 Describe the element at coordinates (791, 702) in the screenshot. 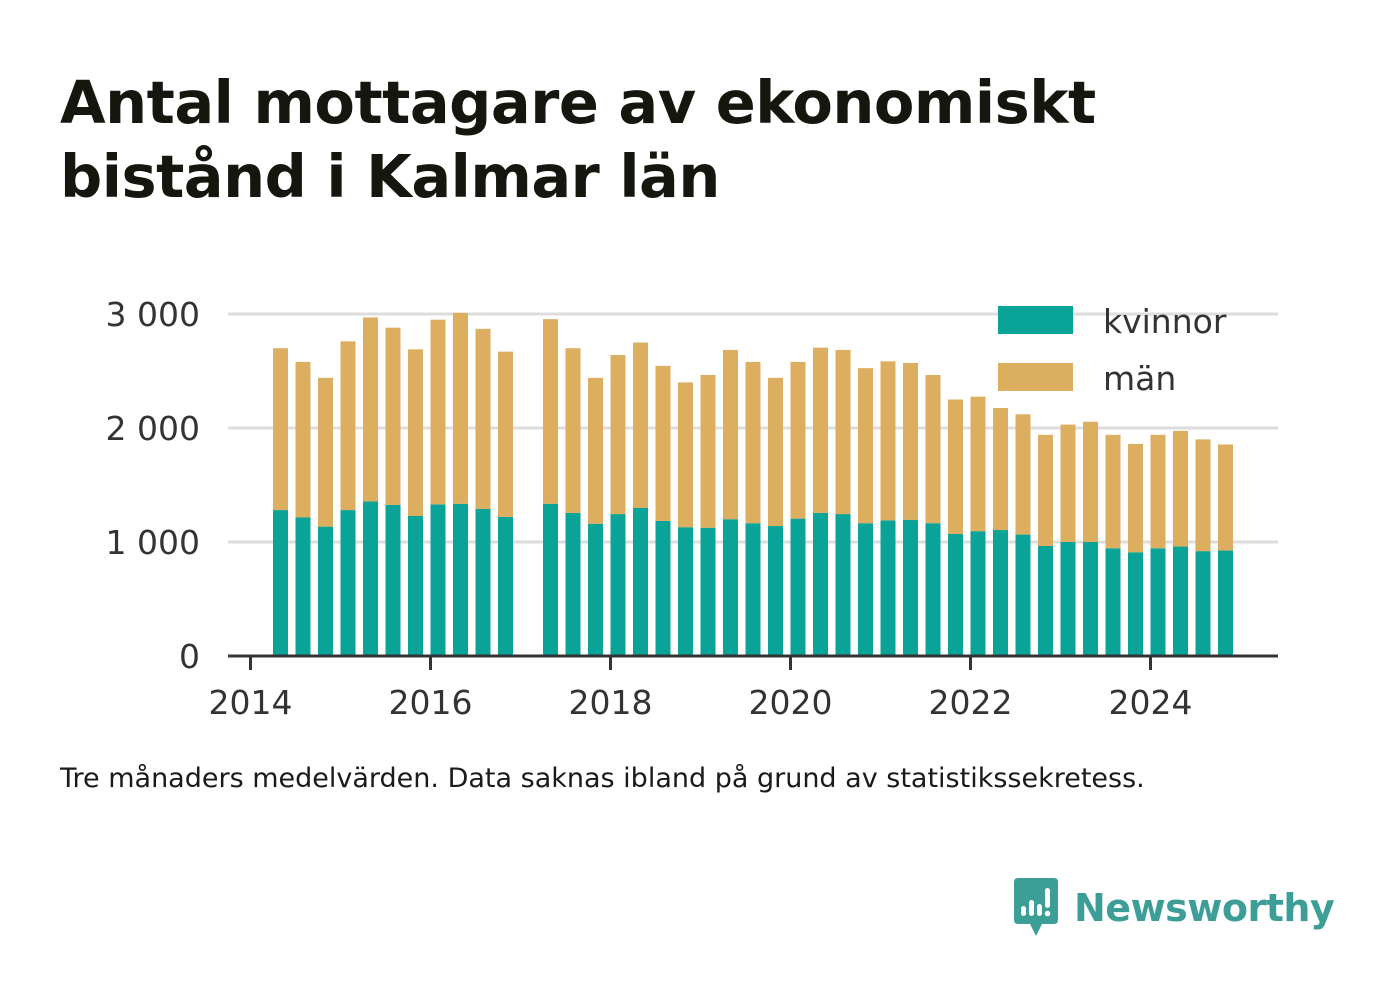

I see `x-tick-label: 2020` at that location.